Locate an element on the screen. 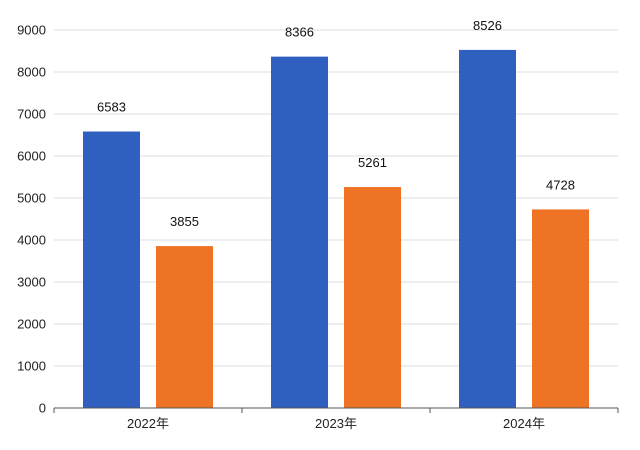 This screenshot has width=640, height=450. x-tick-label: 2022年 is located at coordinates (148, 423).